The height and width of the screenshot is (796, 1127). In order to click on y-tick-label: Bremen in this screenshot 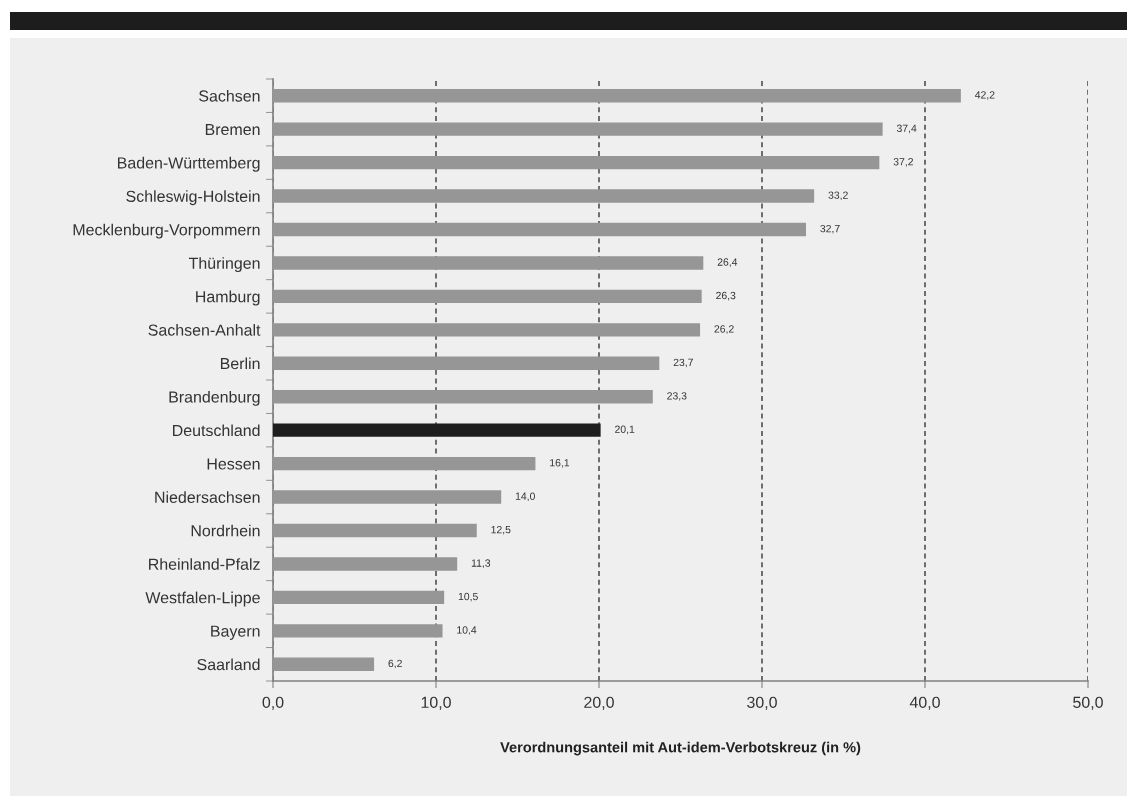, I will do `click(232, 129)`.